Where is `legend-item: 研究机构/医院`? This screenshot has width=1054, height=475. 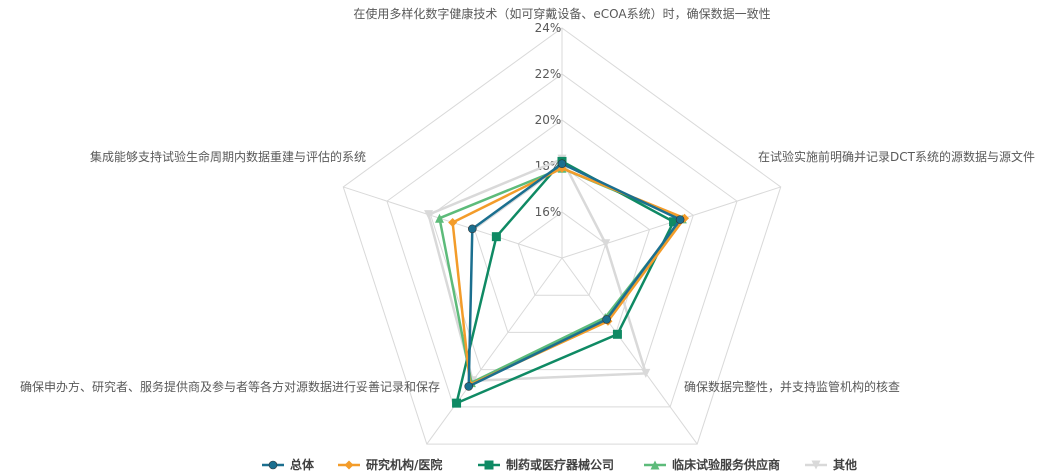 legend-item: 研究机构/医院 is located at coordinates (390, 464).